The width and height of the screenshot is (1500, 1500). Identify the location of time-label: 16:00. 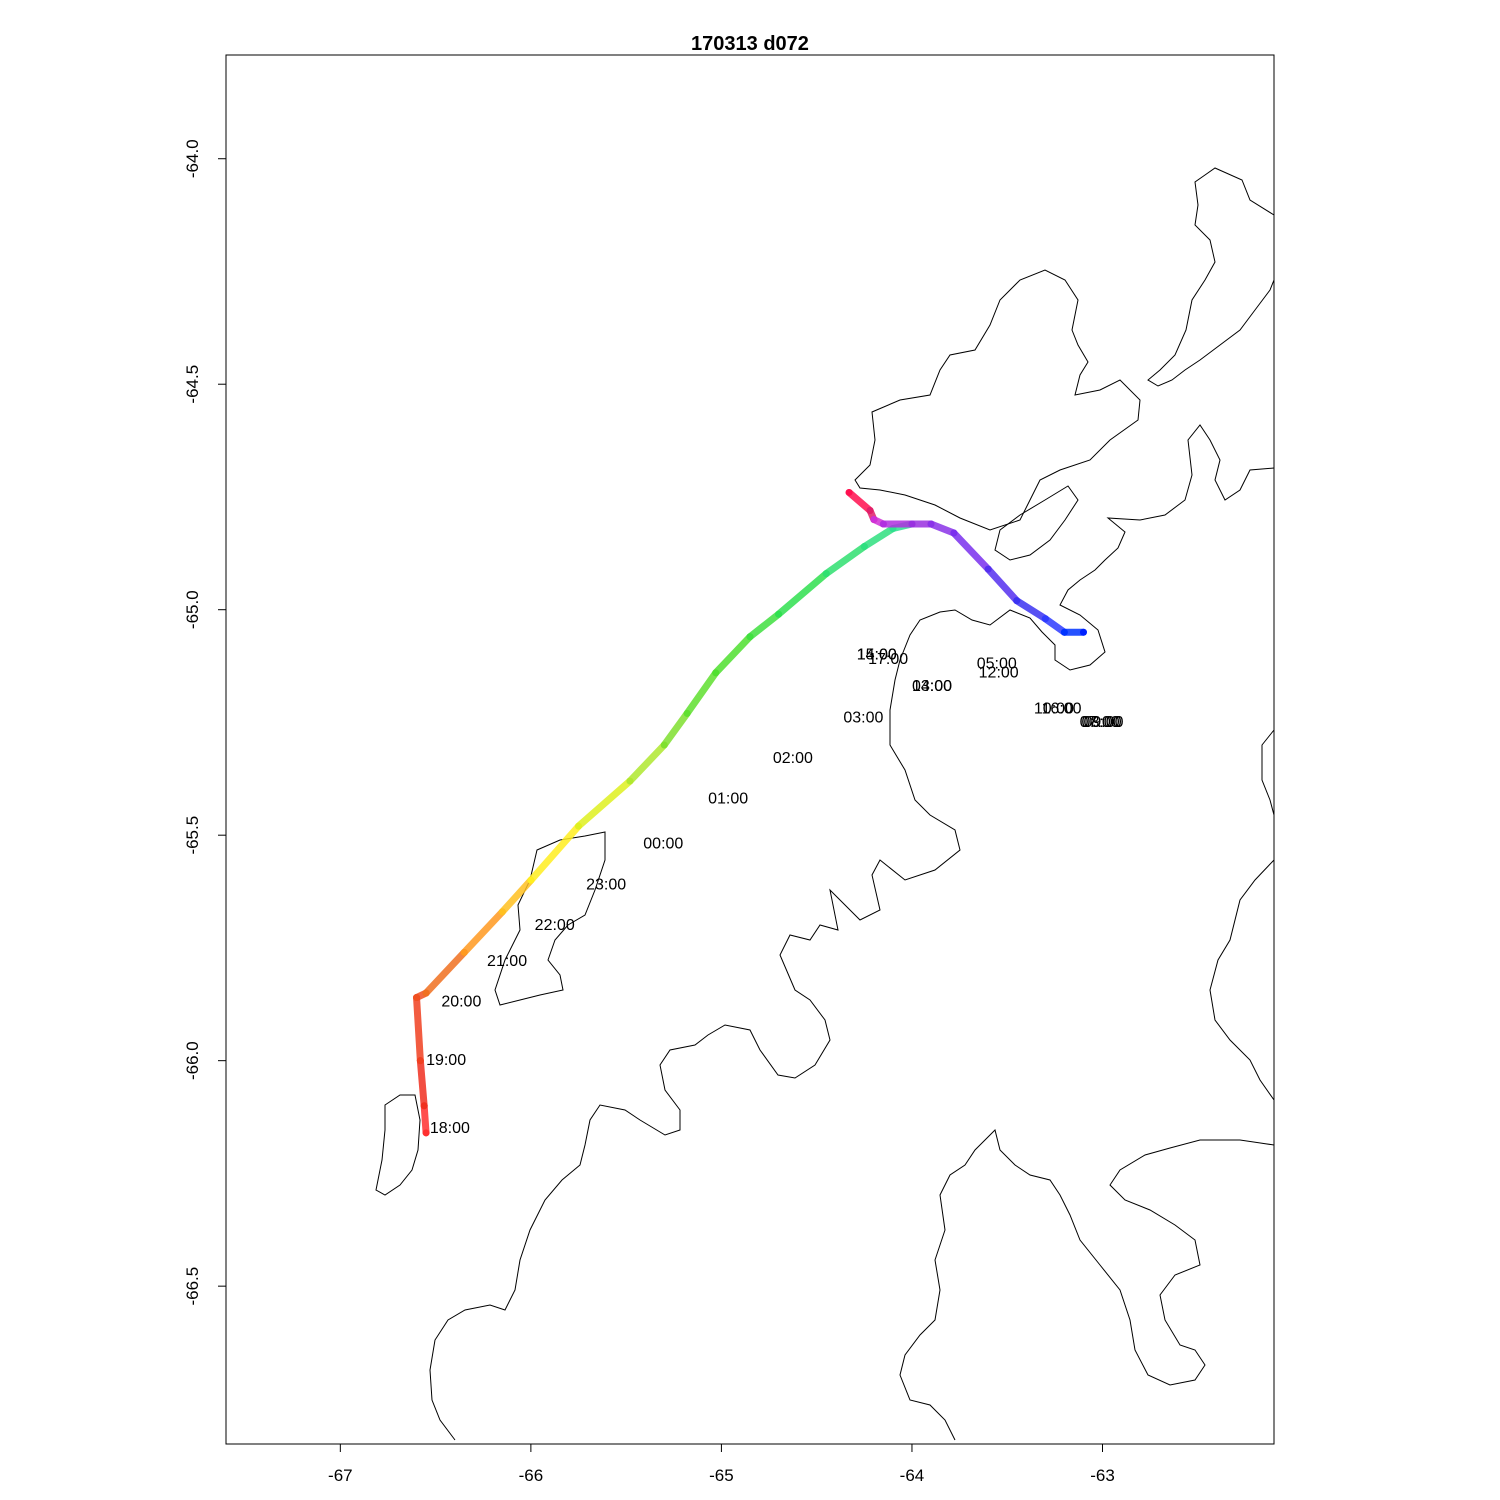
(1062, 708).